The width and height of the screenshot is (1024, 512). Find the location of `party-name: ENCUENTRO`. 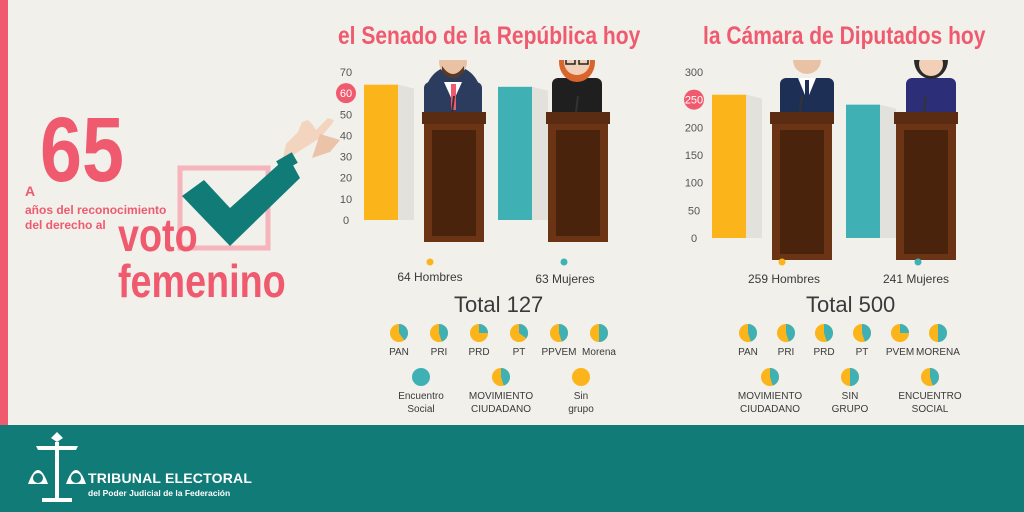

party-name: ENCUENTRO is located at coordinates (930, 396).